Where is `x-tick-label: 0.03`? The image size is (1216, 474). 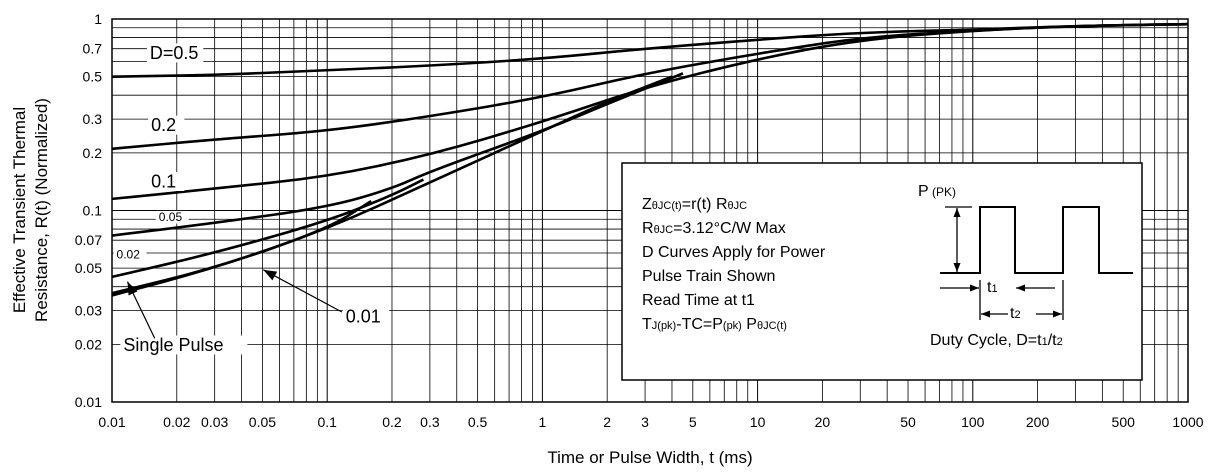
x-tick-label: 0.03 is located at coordinates (214, 422).